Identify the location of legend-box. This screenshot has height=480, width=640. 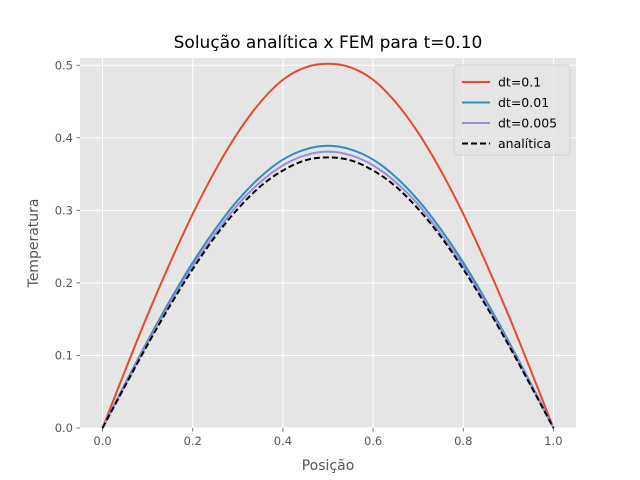
(512, 110).